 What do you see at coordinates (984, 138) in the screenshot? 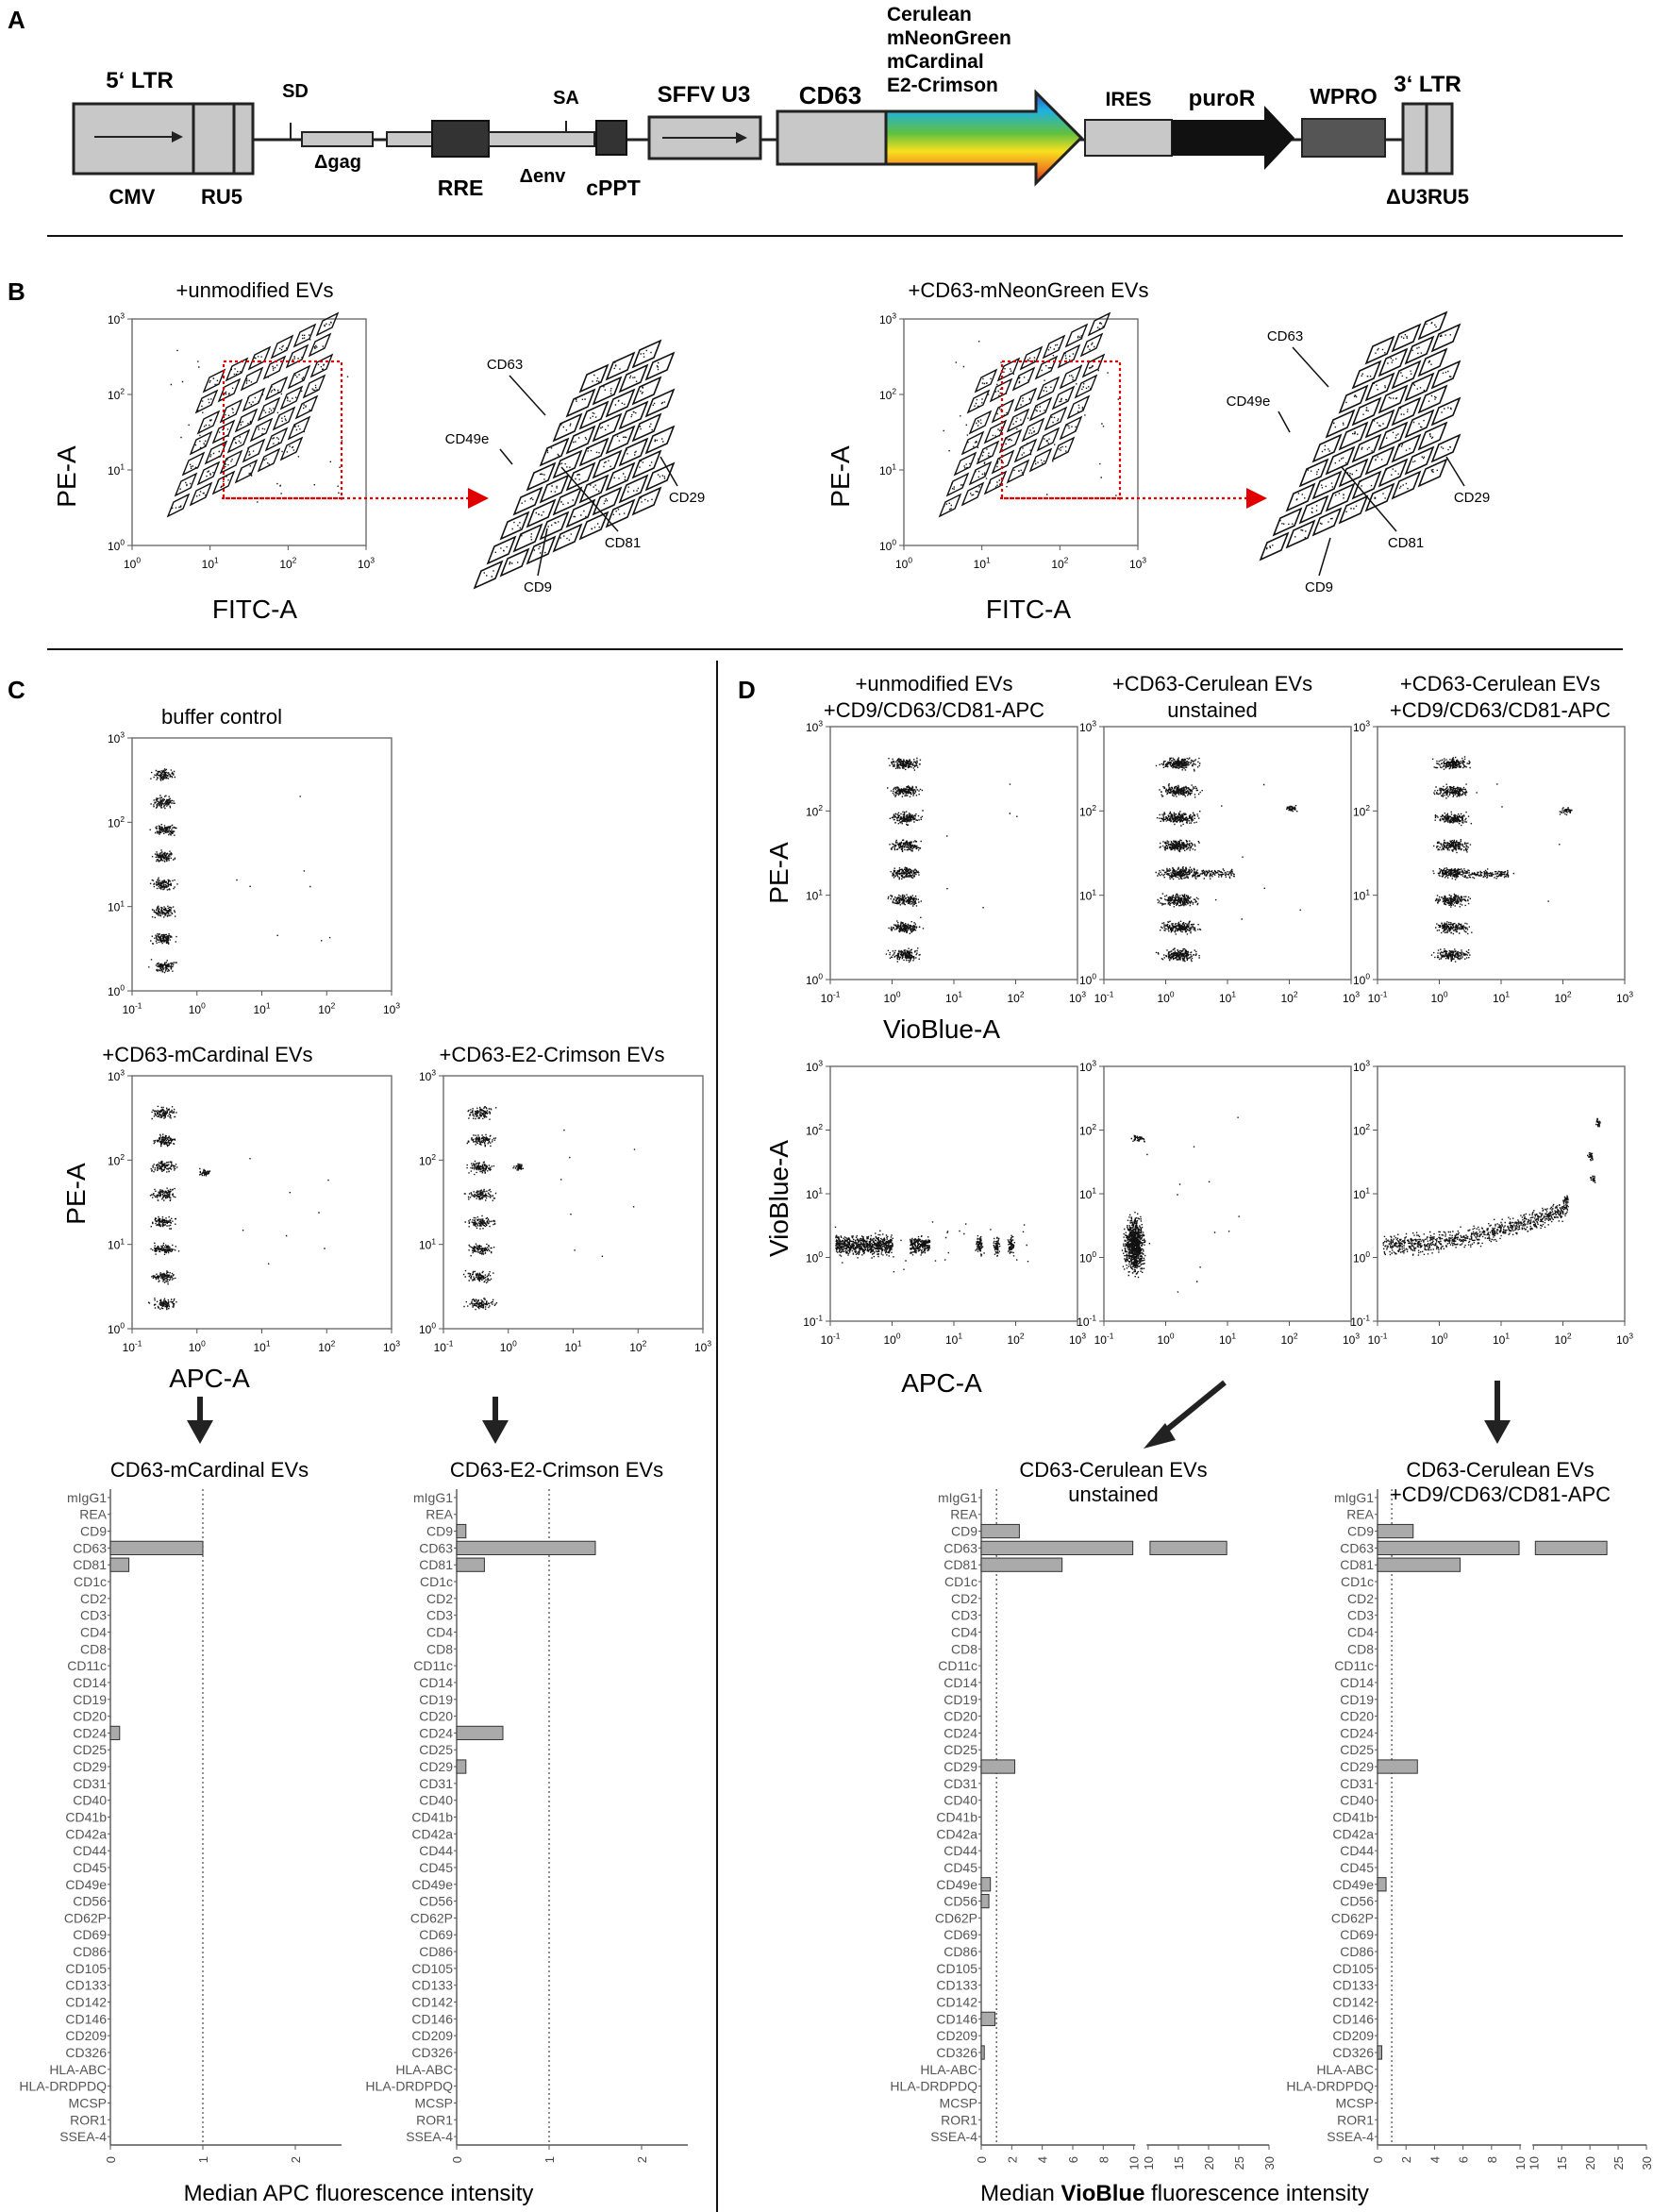
I see `fluorescent-protein-arrow` at bounding box center [984, 138].